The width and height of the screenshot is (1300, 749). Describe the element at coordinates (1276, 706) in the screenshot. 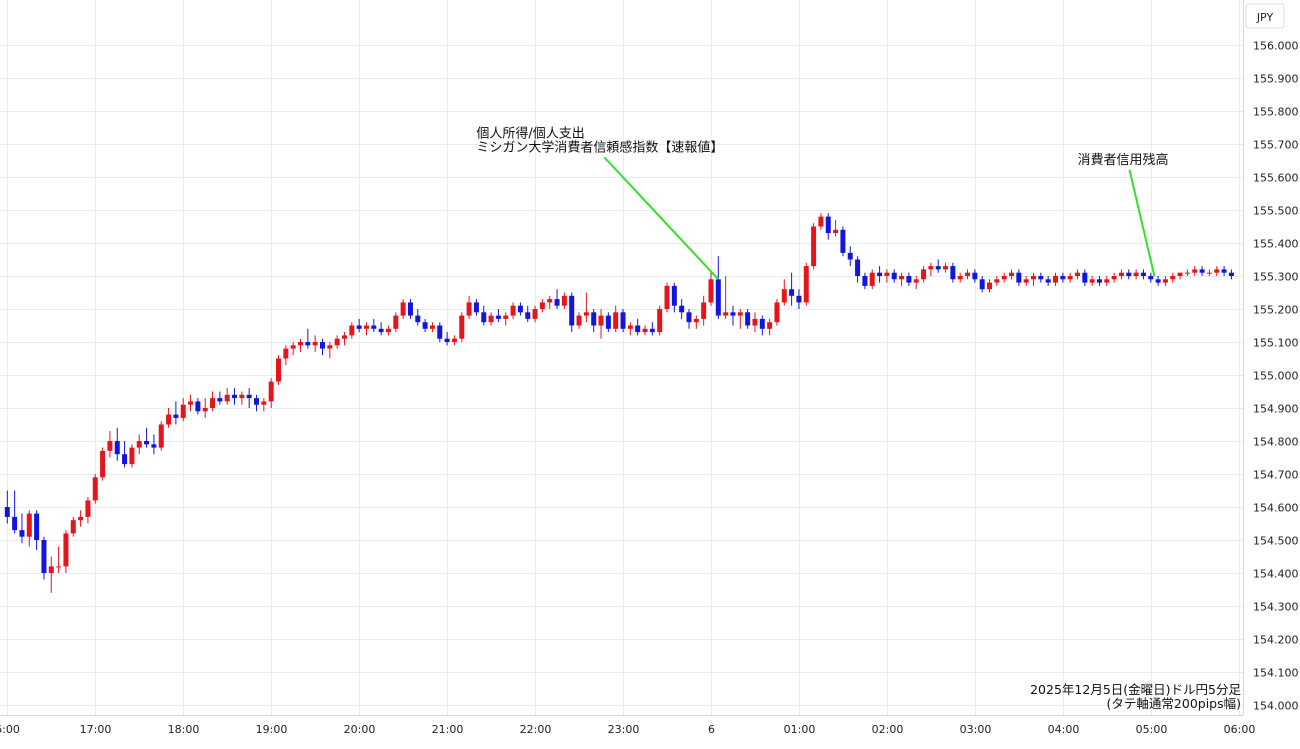

I see `y-tick-label: 154.000` at that location.